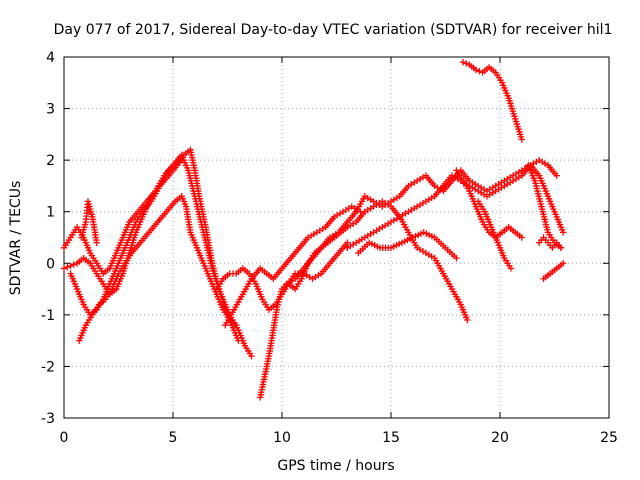 The height and width of the screenshot is (480, 640). Describe the element at coordinates (50, 161) in the screenshot. I see `y-tick-label: 2` at that location.